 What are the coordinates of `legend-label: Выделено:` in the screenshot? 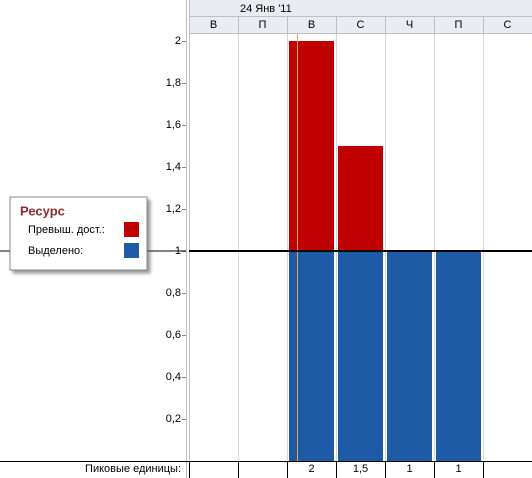 It's located at (55, 251).